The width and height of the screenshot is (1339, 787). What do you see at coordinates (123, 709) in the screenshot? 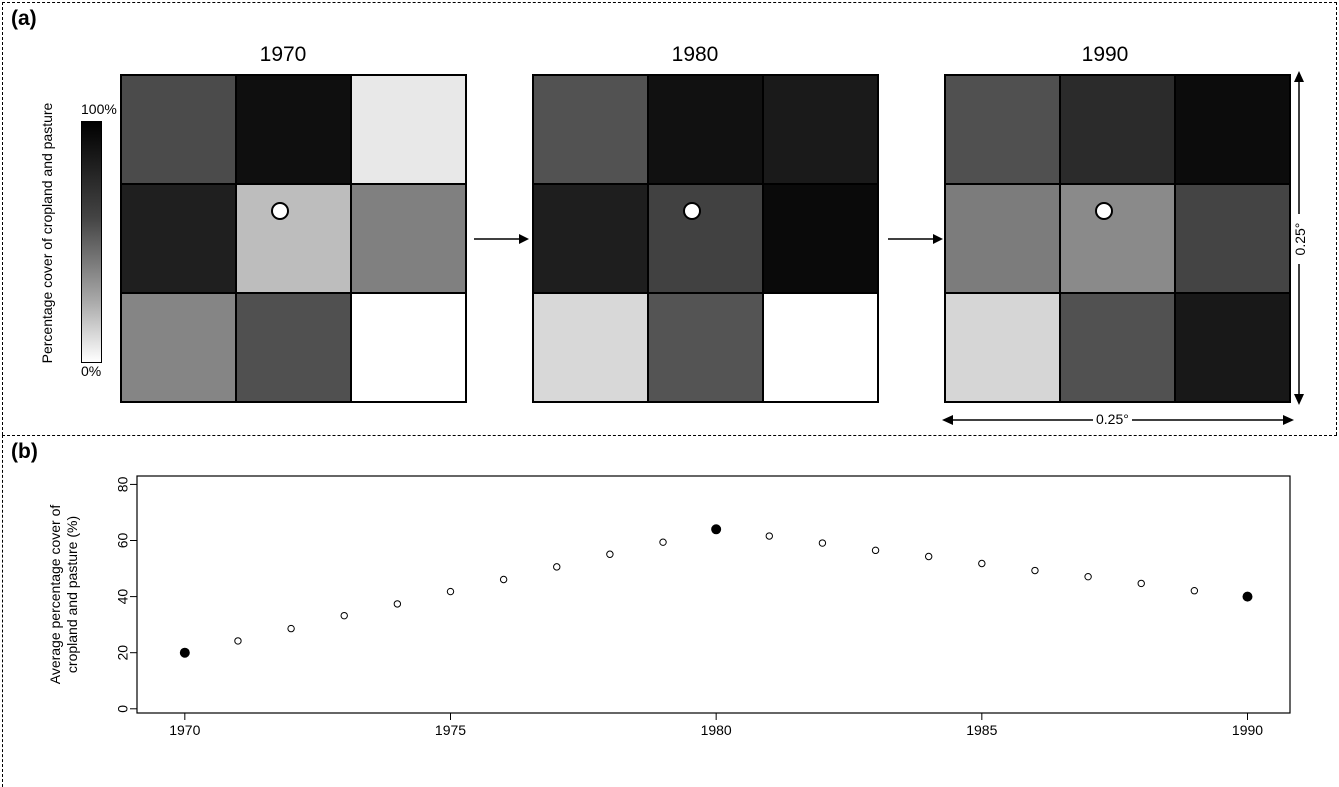
I see `y-tick-label: 0` at bounding box center [123, 709].